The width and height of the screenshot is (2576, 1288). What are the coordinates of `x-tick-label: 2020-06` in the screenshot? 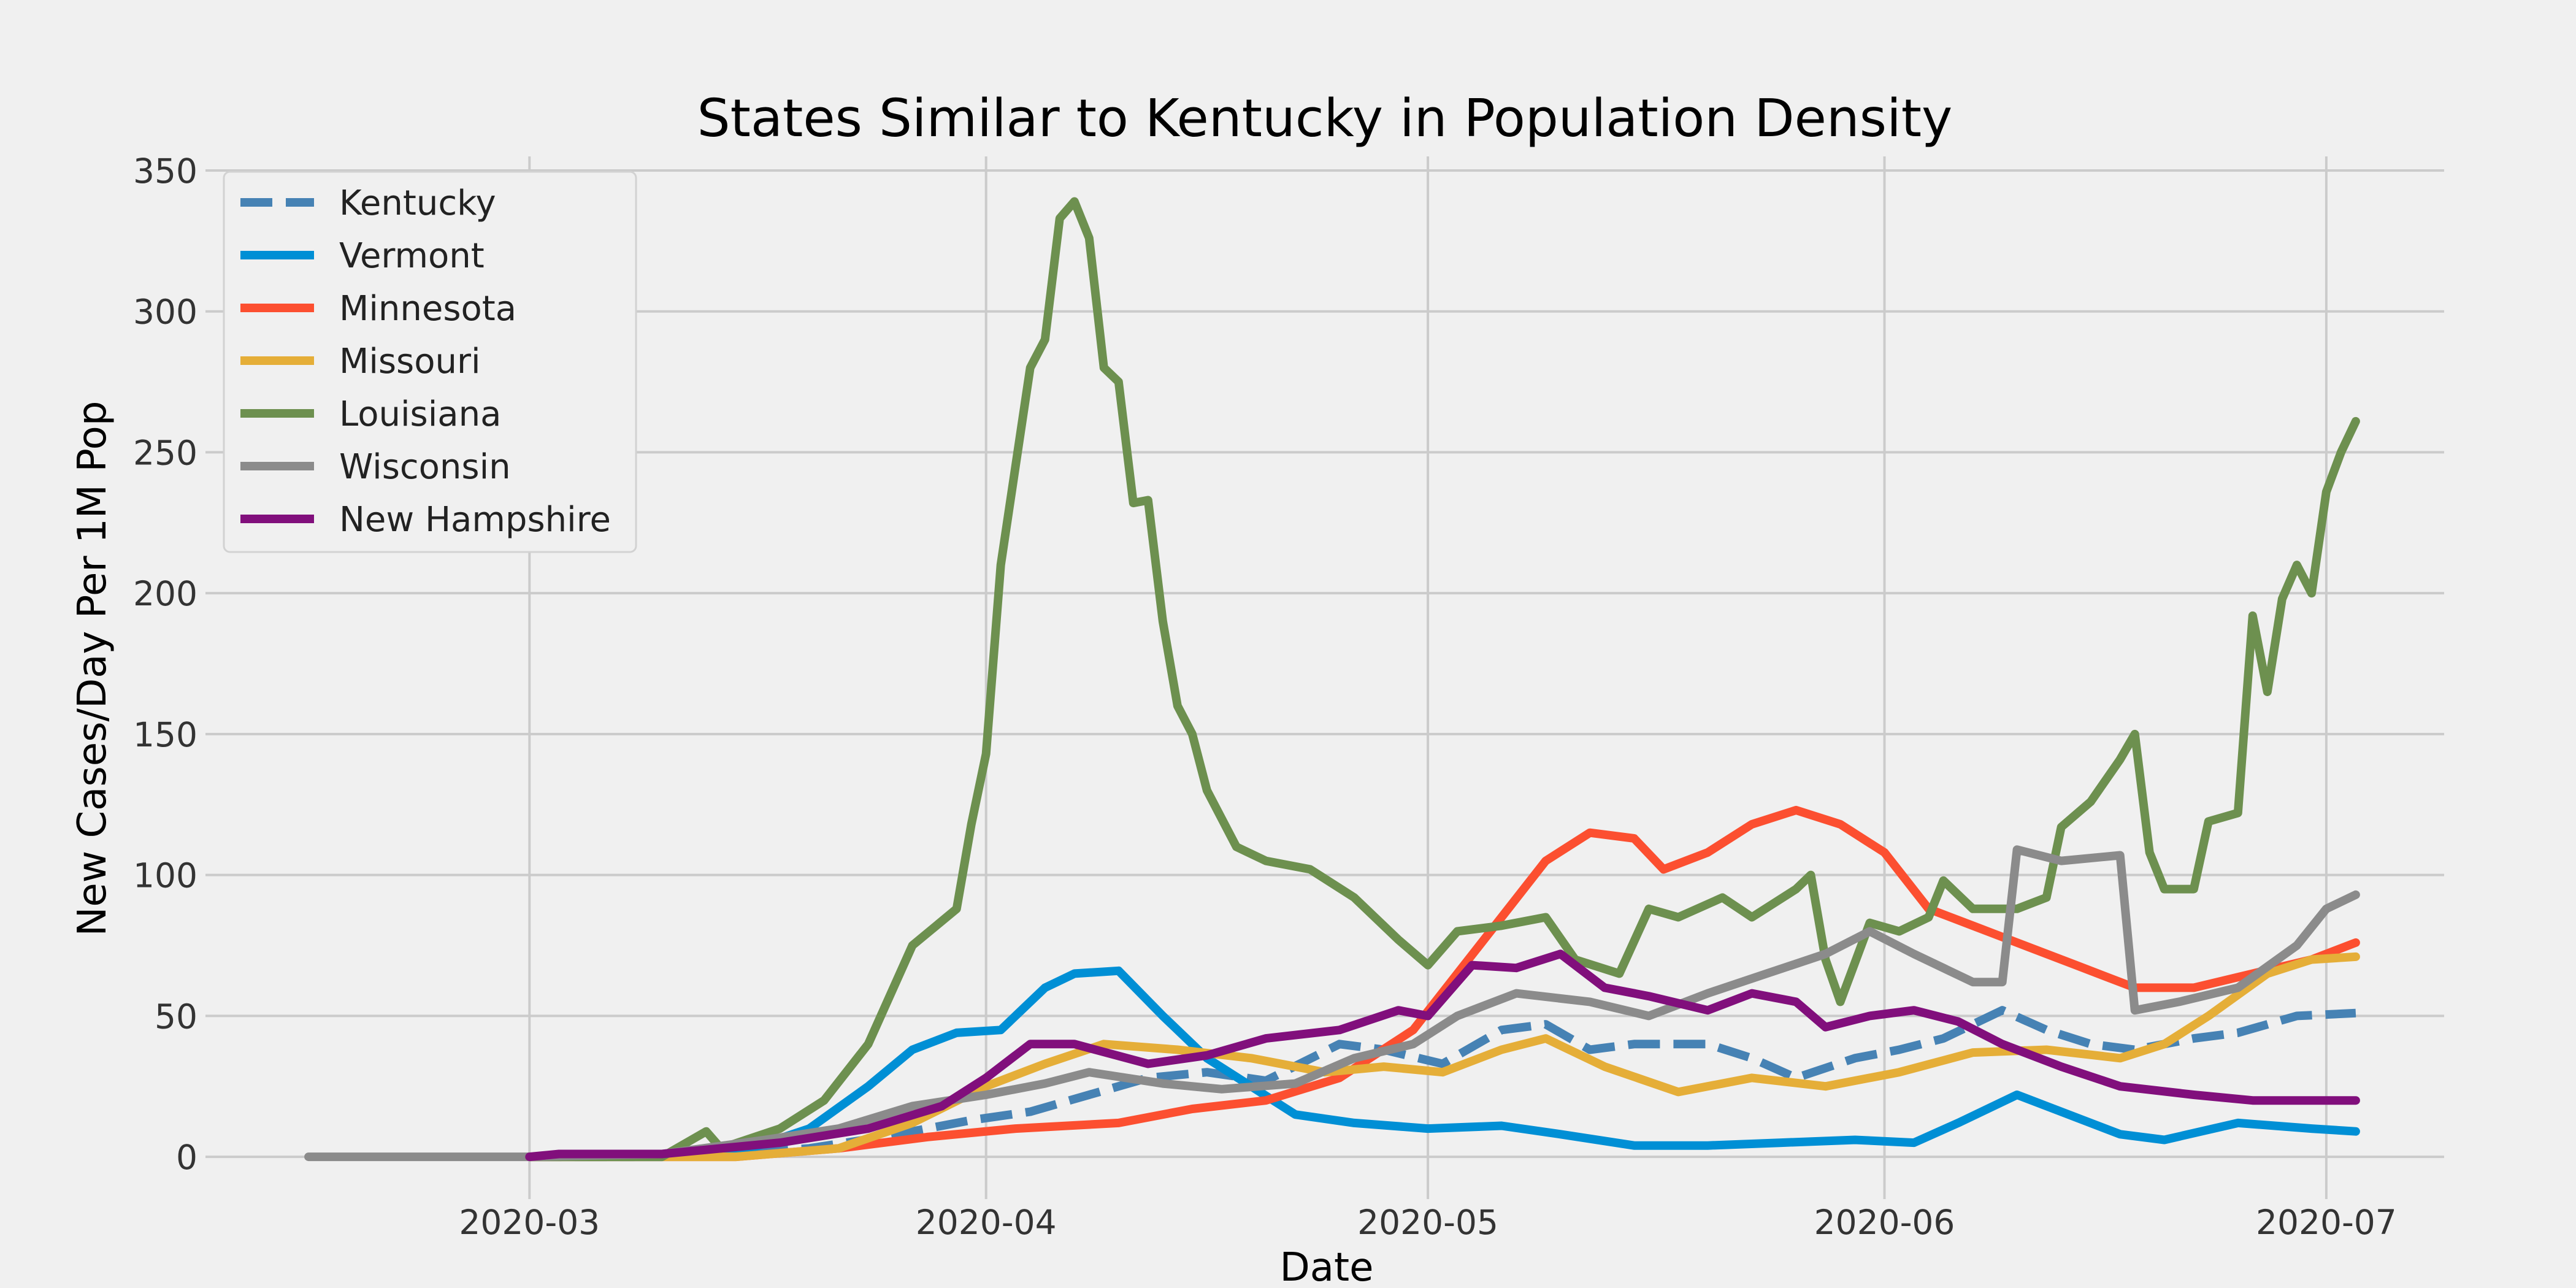 It's located at (1884, 1222).